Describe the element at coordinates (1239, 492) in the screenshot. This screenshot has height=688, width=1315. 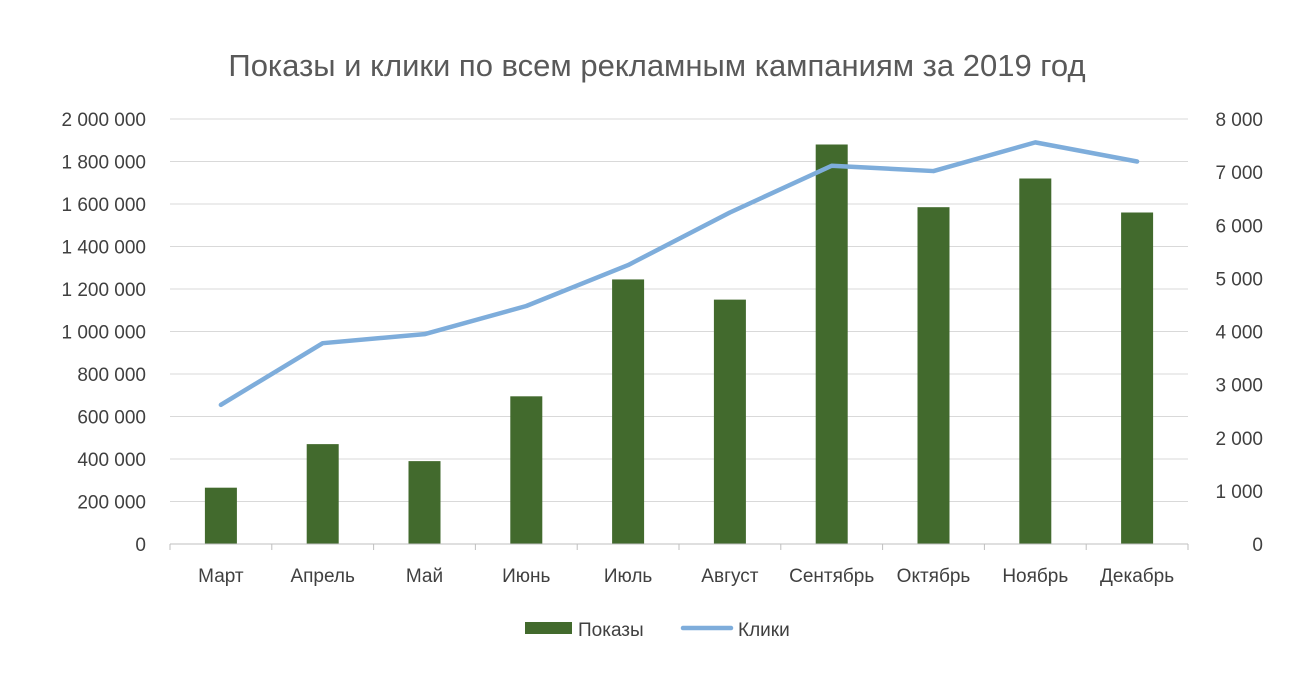
I see `y-right-tick-label: 1 000` at that location.